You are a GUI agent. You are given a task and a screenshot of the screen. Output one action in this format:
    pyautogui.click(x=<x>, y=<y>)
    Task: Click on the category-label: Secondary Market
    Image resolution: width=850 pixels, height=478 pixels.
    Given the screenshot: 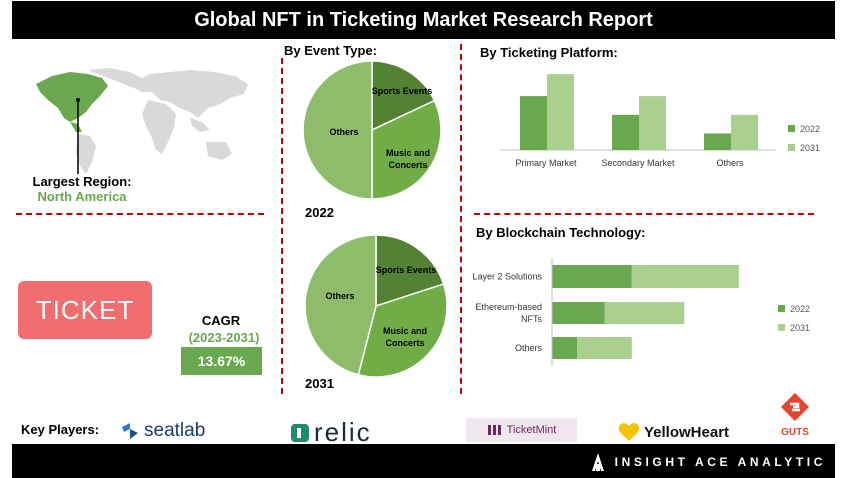 What is the action you would take?
    pyautogui.click(x=638, y=163)
    